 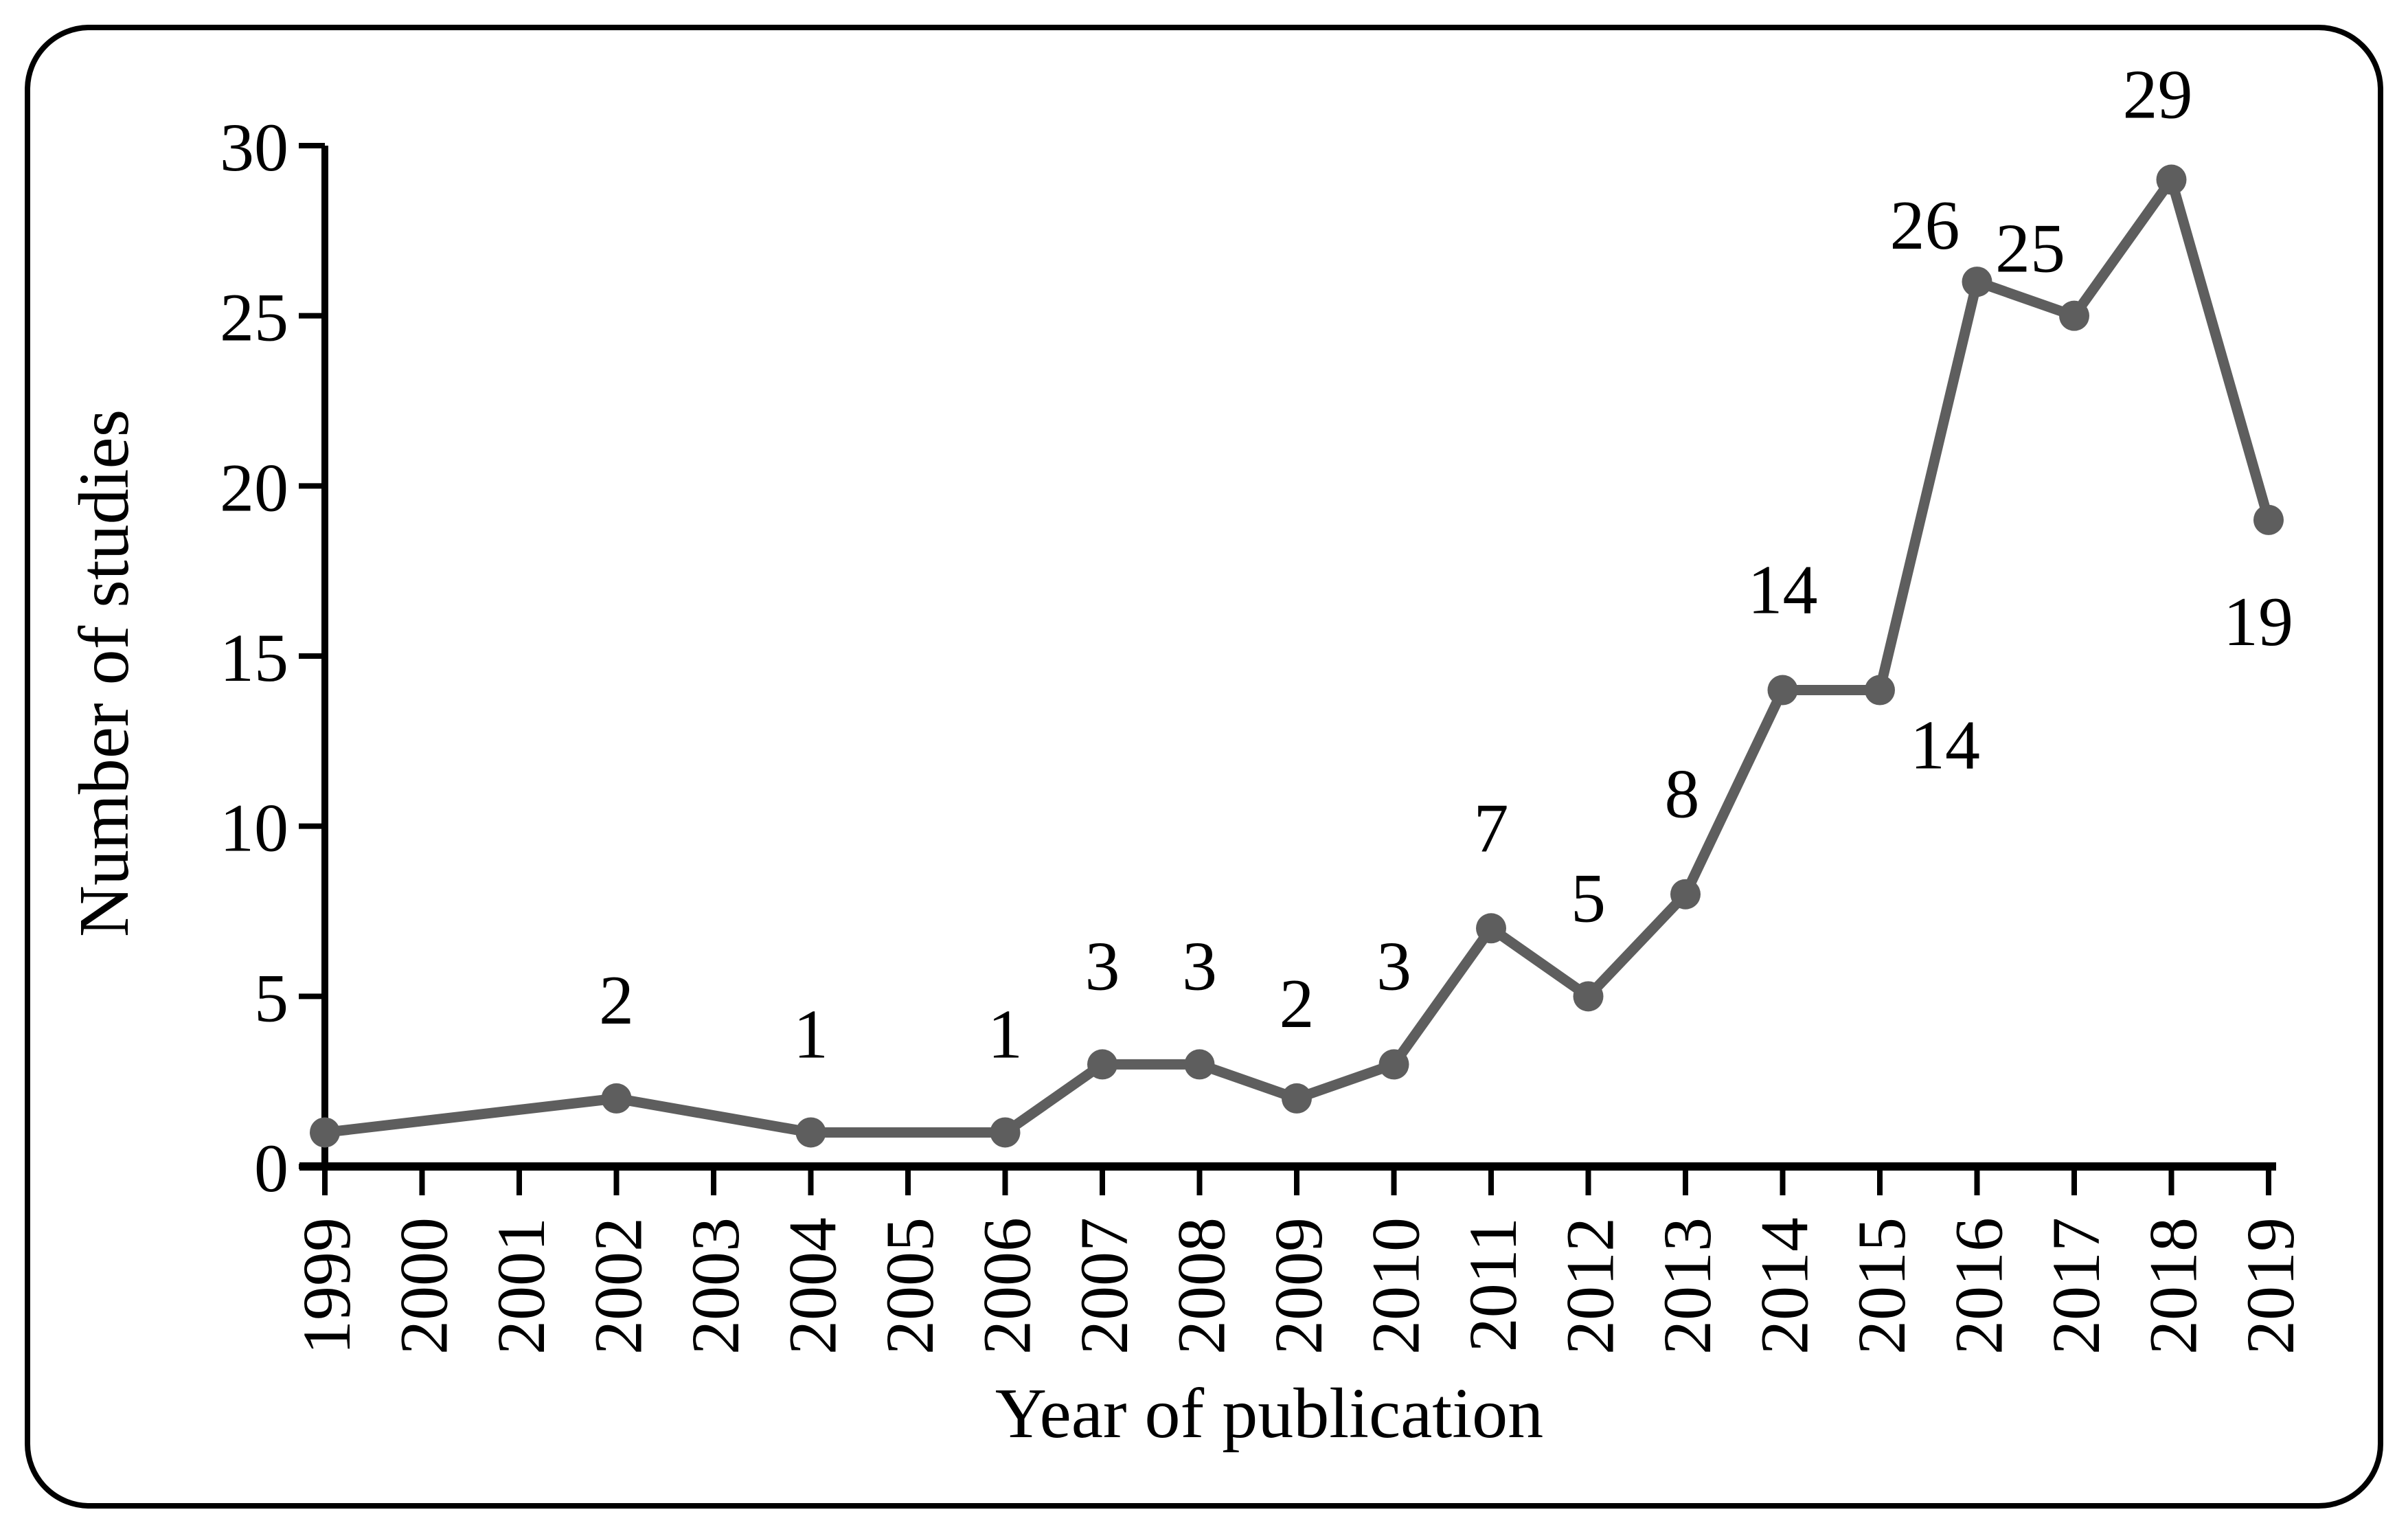 What do you see at coordinates (2270, 1286) in the screenshot?
I see `x-tick-label-2019: 2019` at bounding box center [2270, 1286].